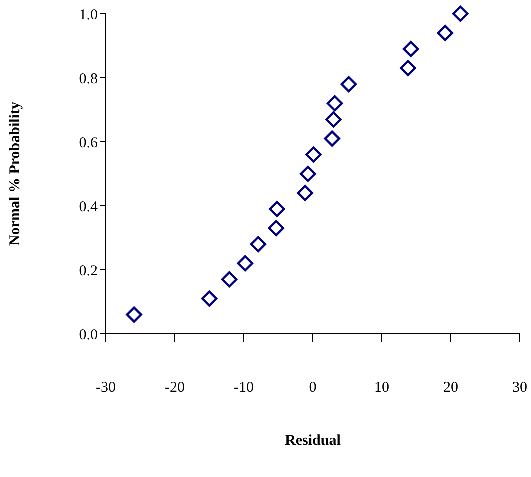  I want to click on x-tick-label: 20, so click(451, 388).